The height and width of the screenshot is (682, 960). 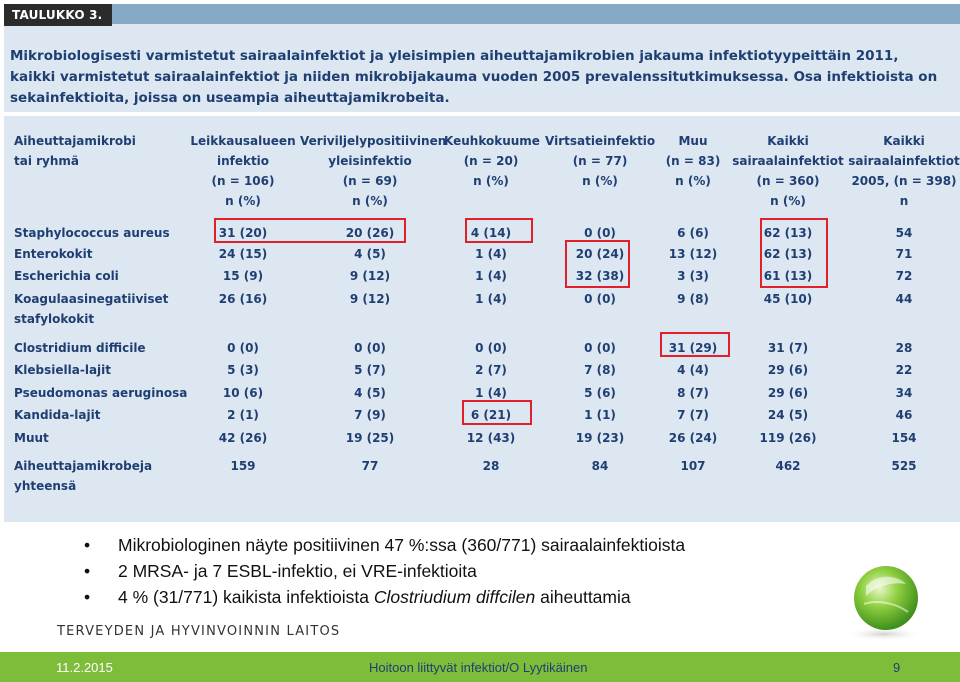 I want to click on table-cell: 462, so click(x=788, y=466).